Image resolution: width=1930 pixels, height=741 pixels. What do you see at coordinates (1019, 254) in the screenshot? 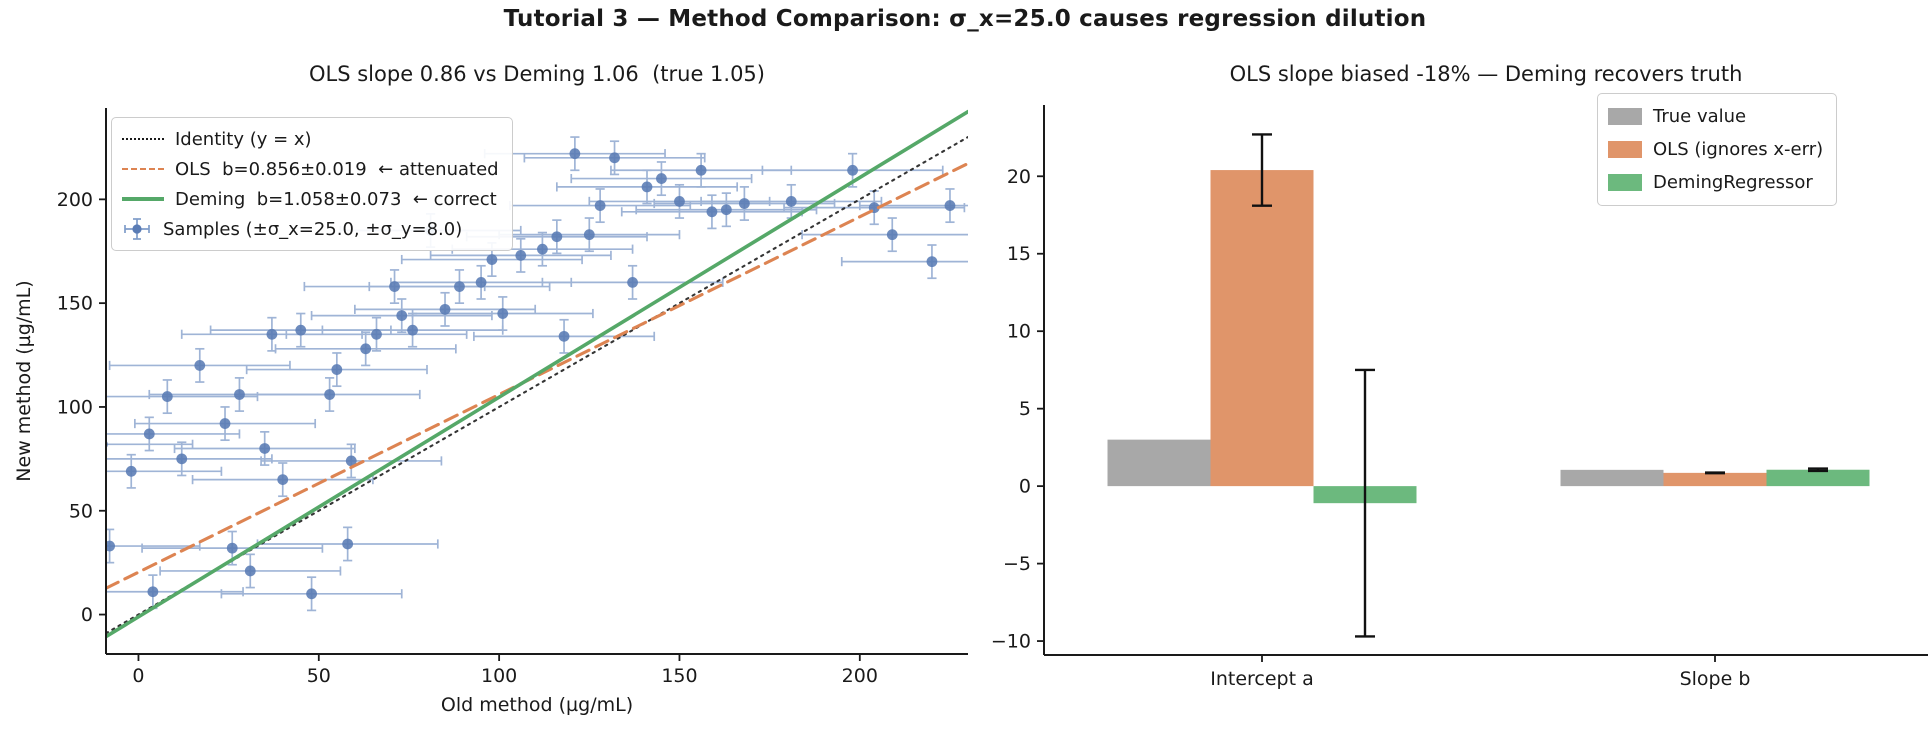
I see `svg-text: 15` at bounding box center [1019, 254].